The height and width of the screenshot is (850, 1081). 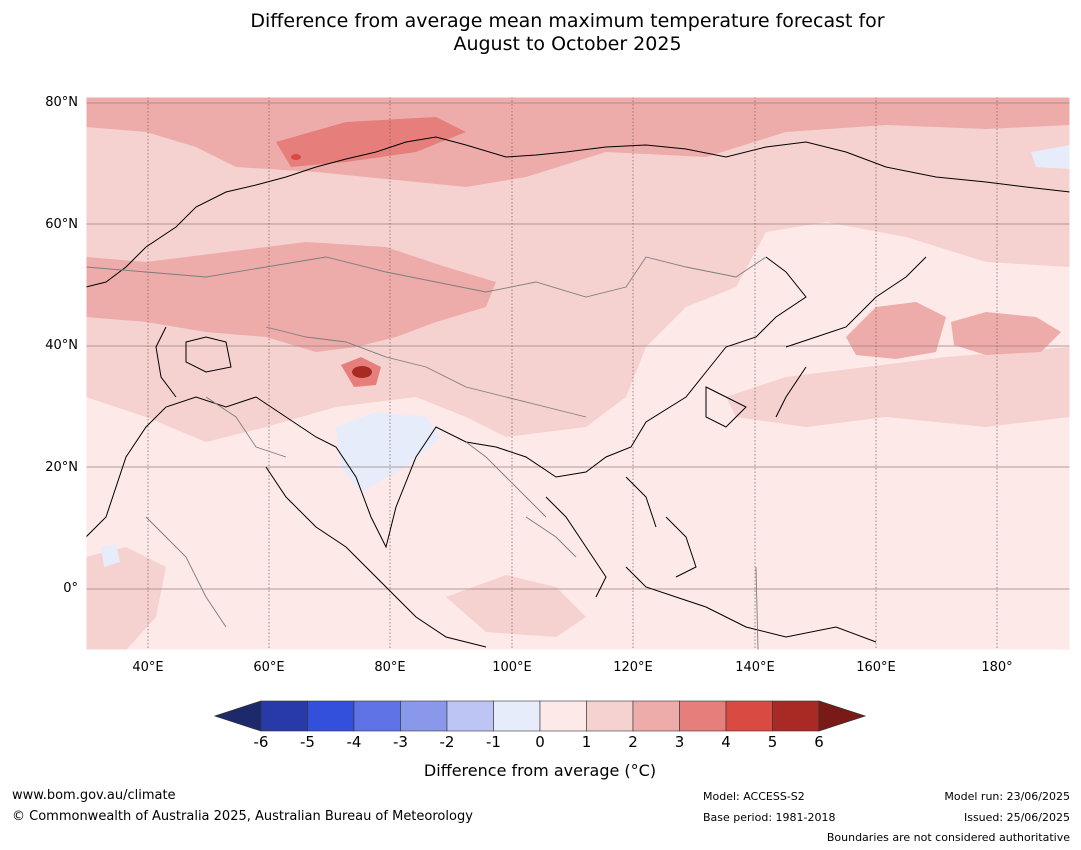 What do you see at coordinates (567, 44) in the screenshot?
I see `title-line-2: August to October 2025` at bounding box center [567, 44].